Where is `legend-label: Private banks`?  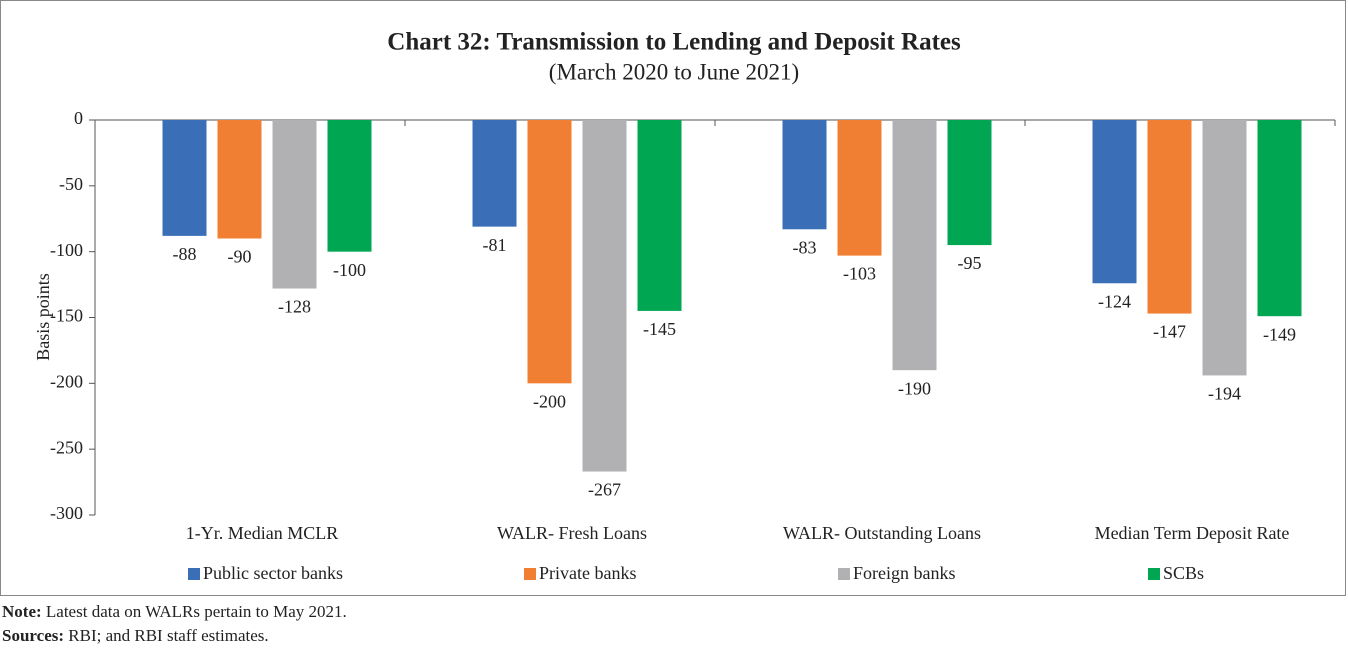 legend-label: Private banks is located at coordinates (587, 573).